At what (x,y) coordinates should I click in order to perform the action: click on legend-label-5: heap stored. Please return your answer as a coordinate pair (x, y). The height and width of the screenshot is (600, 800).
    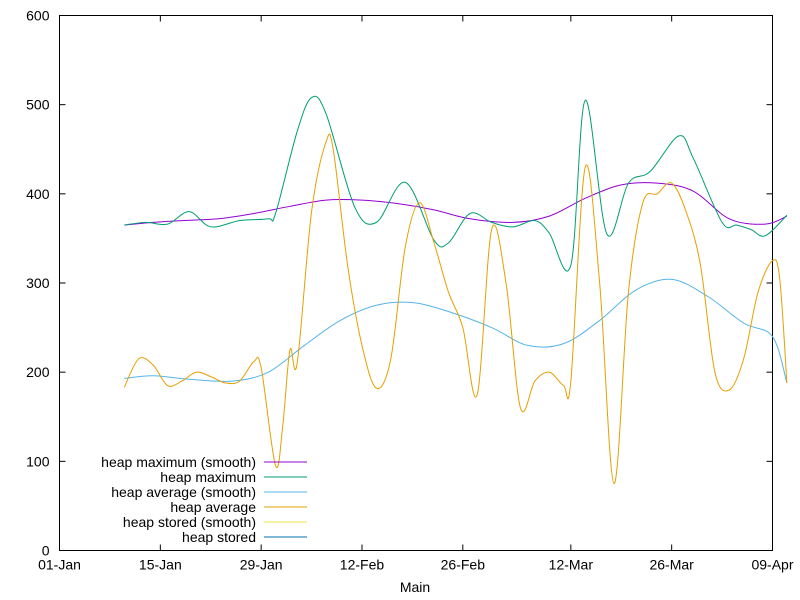
    Looking at the image, I should click on (219, 537).